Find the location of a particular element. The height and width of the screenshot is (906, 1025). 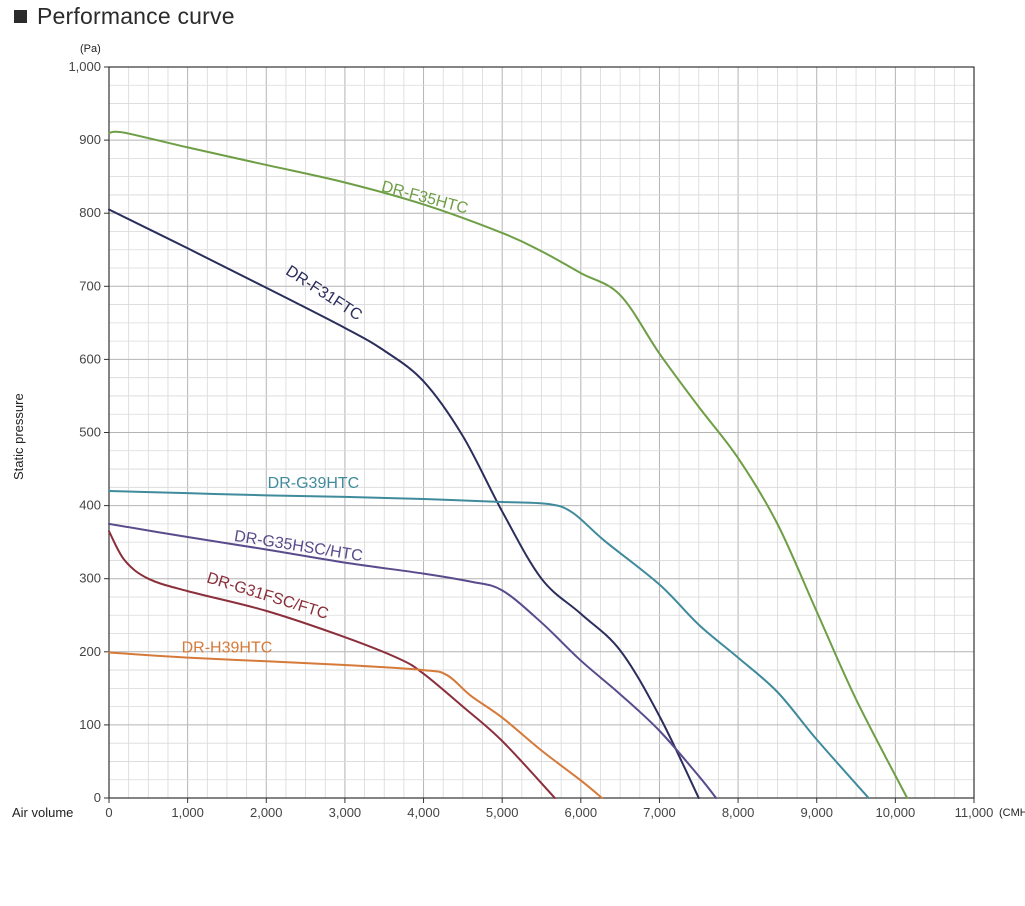

y-tick-label: 500 is located at coordinates (90, 432).